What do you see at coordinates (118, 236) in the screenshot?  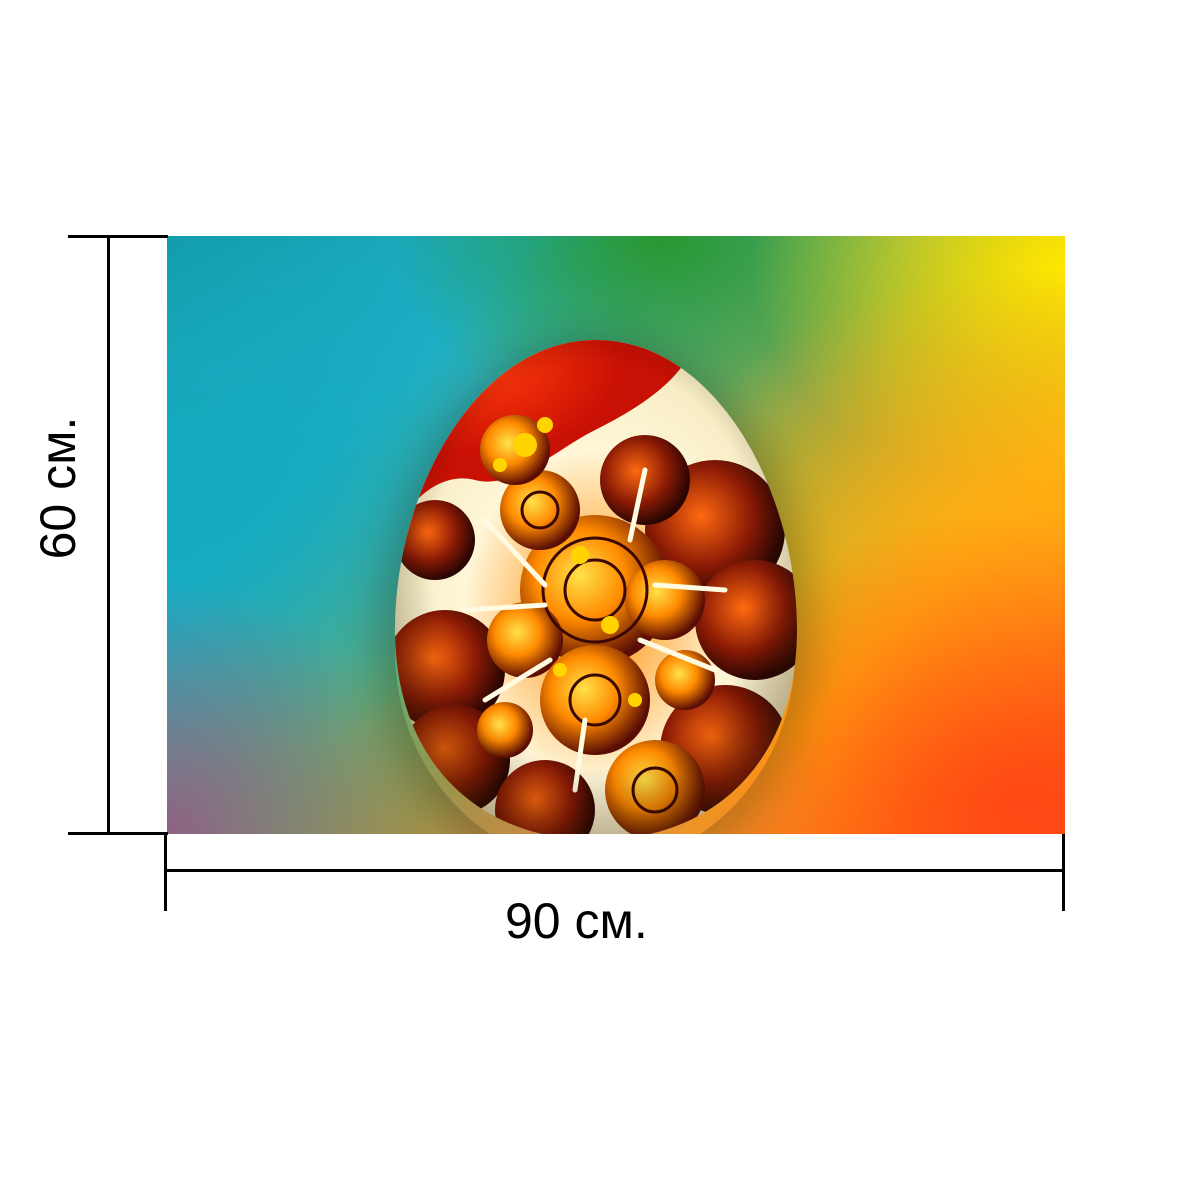 I see `height-tick-top` at bounding box center [118, 236].